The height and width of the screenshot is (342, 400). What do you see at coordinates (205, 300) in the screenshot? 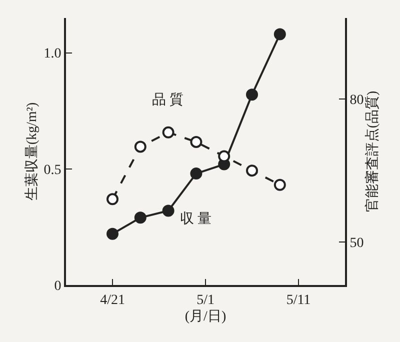
I see `x-tick-label: 5/1` at bounding box center [205, 300].